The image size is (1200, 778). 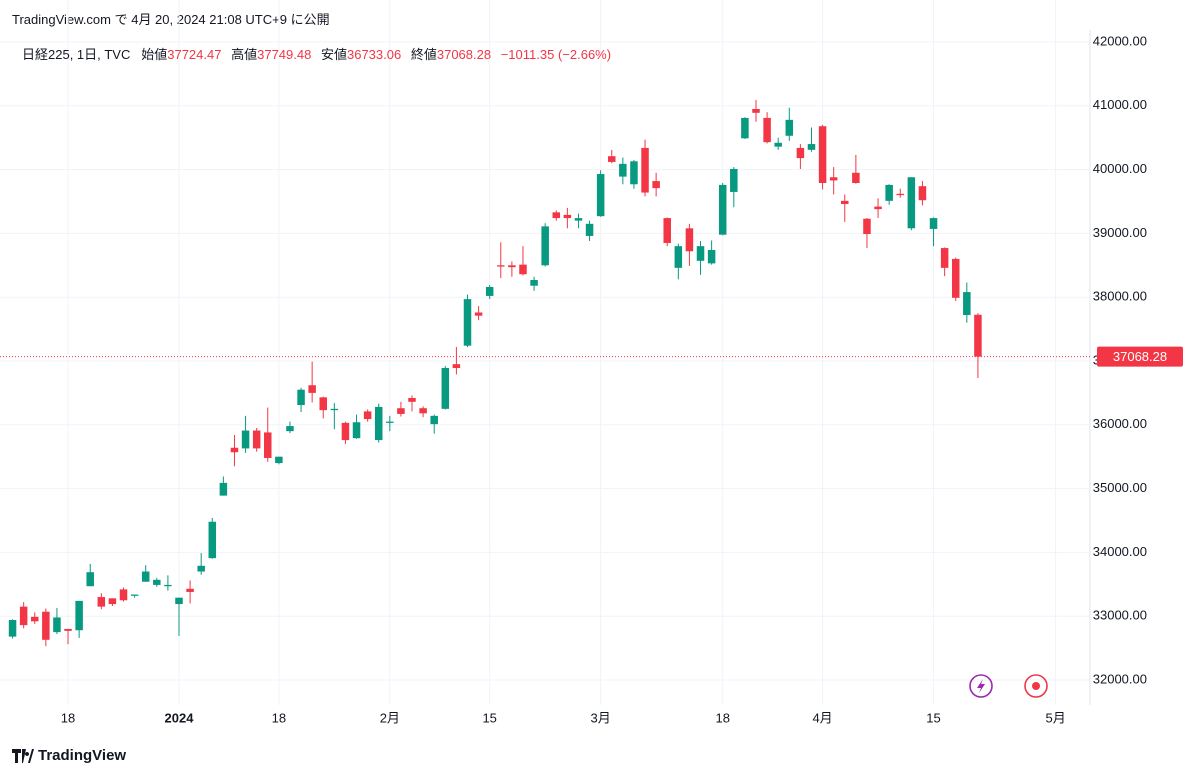 I want to click on y-tick-label: 36000.00, so click(x=1120, y=423).